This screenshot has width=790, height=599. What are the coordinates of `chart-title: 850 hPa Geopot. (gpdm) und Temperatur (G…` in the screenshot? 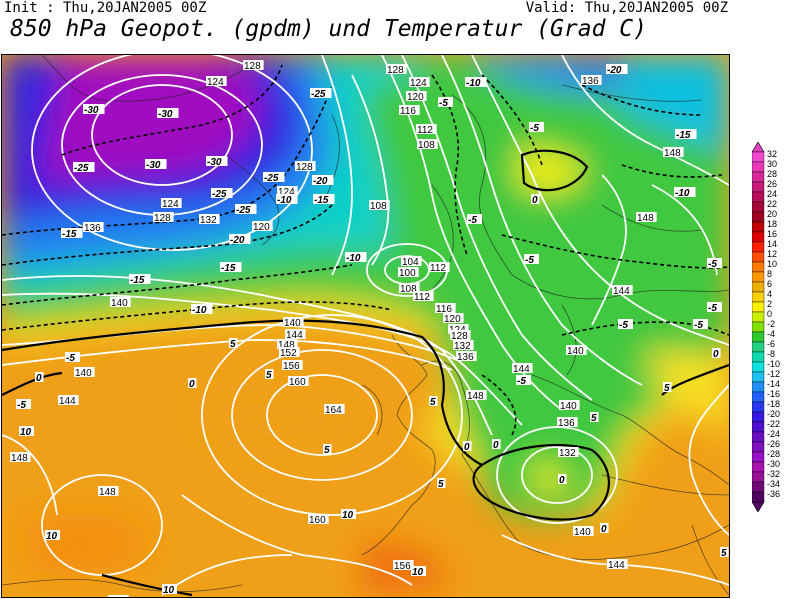 It's located at (328, 29).